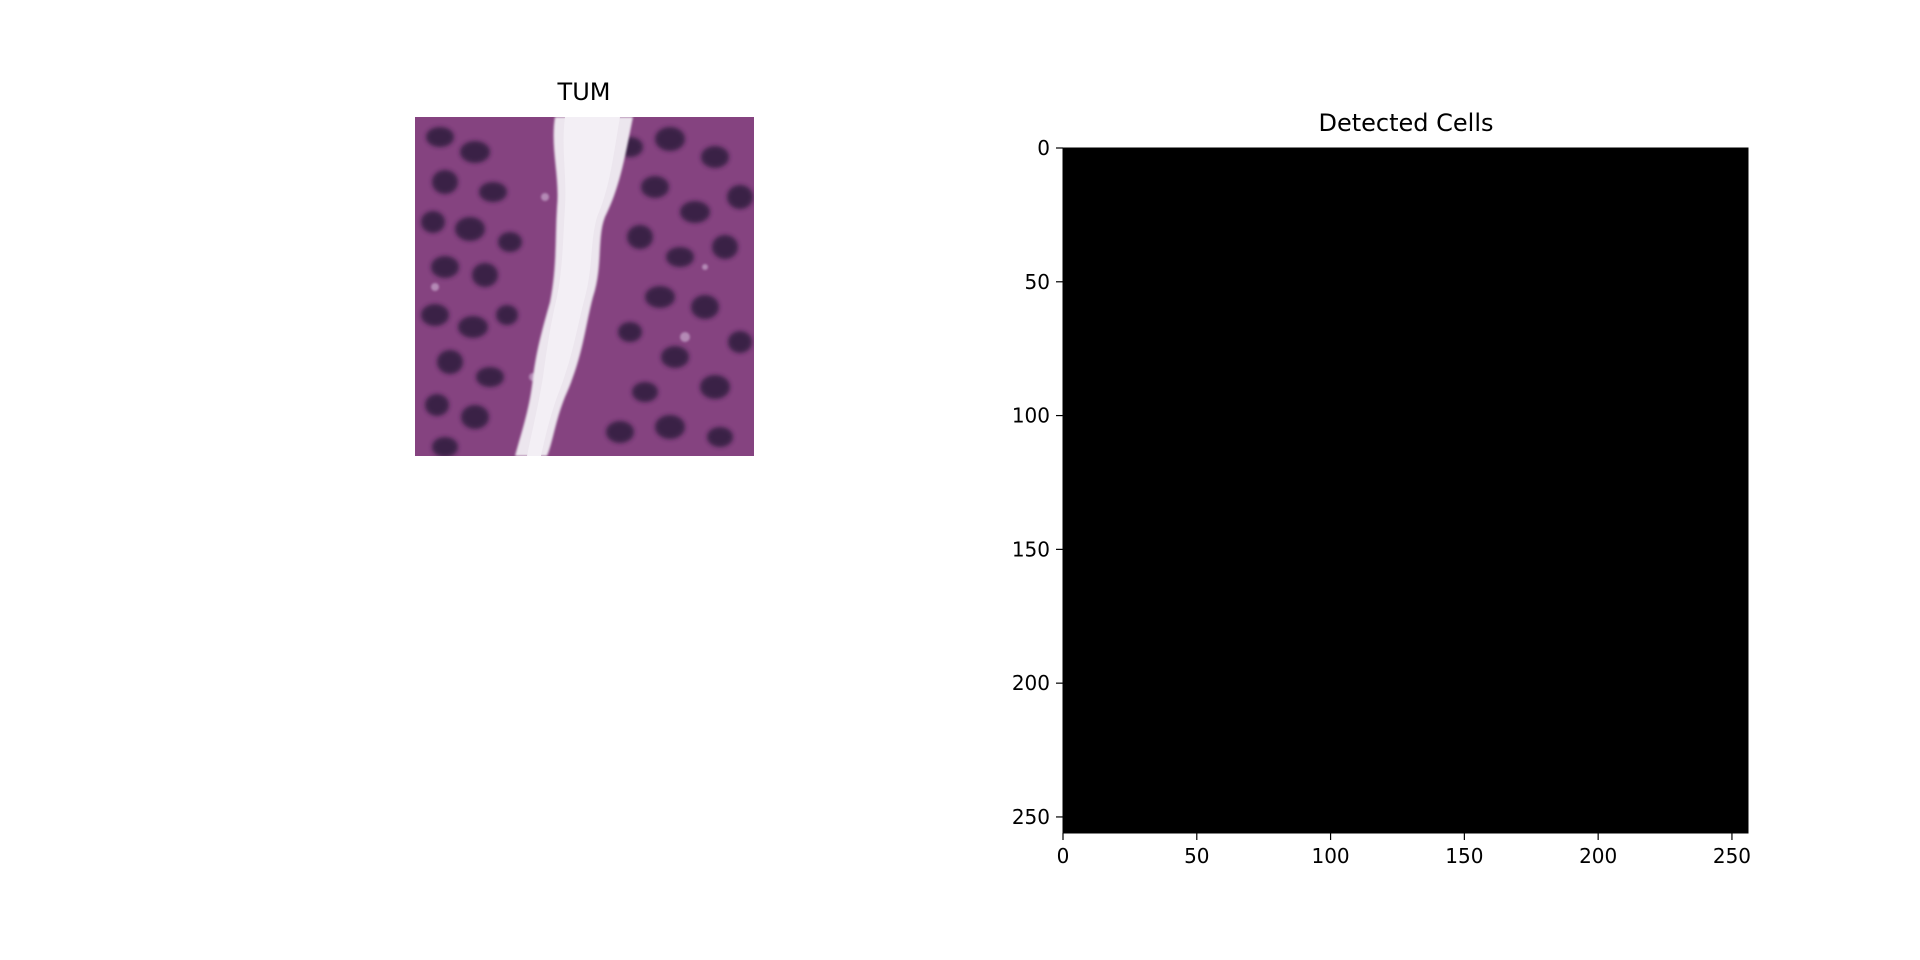  Describe the element at coordinates (1732, 856) in the screenshot. I see `x-tick-label: 250` at that location.